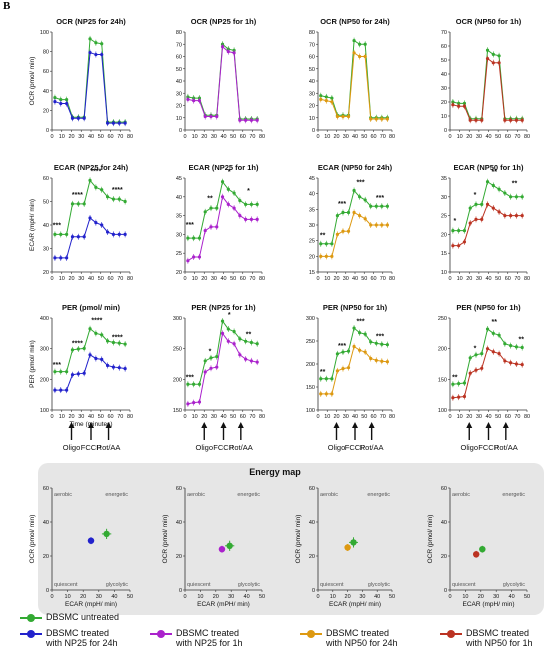 The height and width of the screenshot is (648, 550). What do you see at coordinates (82, 638) in the screenshot?
I see `legend-label: DBSMC treated with NP25 for 24h` at bounding box center [82, 638].